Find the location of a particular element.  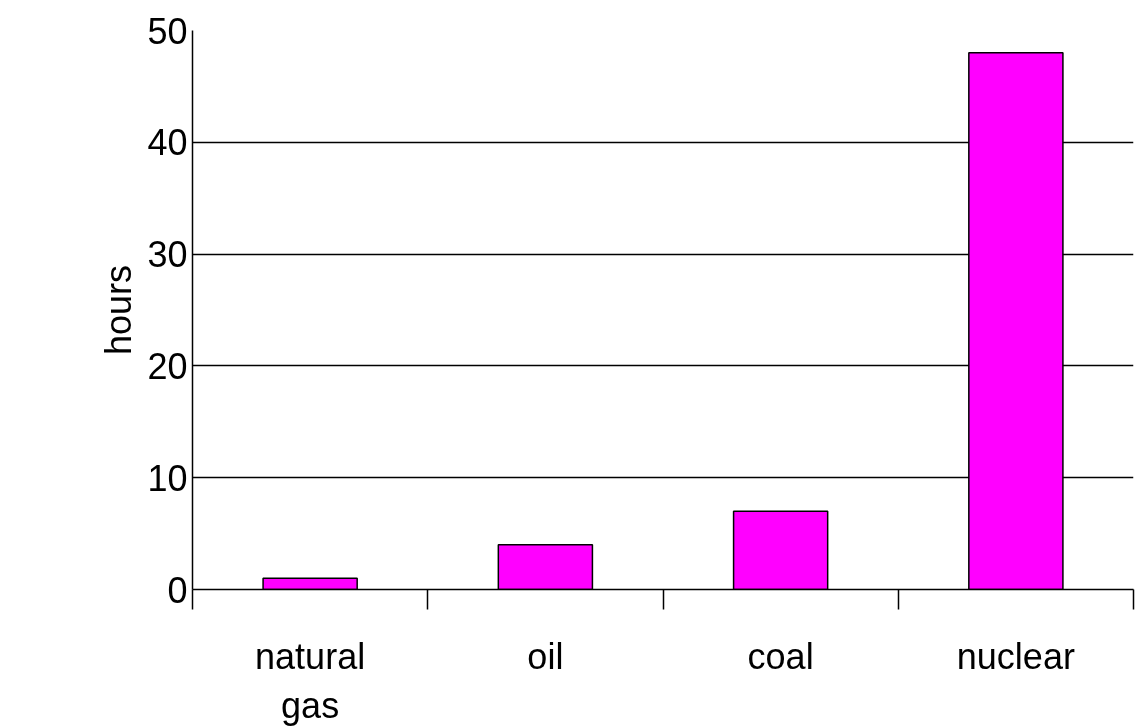

x-tick-label: oil is located at coordinates (545, 656).